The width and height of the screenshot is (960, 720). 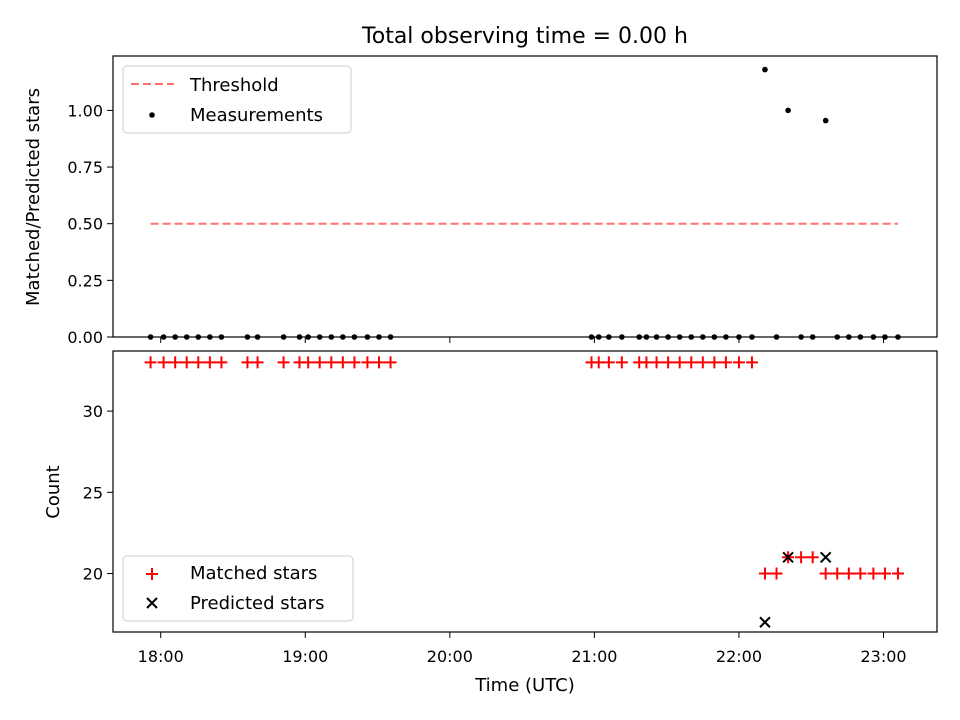 I want to click on ratio-y-tick-label: 0.00, so click(x=85, y=337).